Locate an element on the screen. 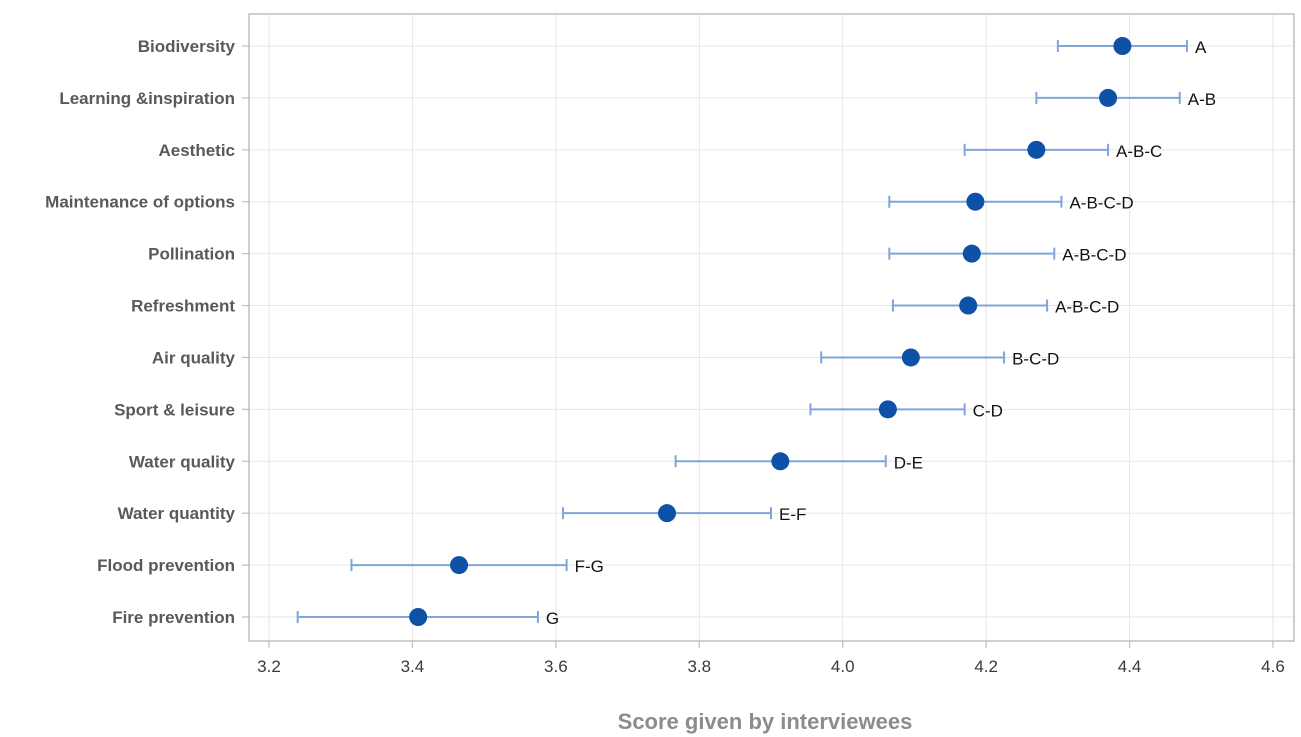 The height and width of the screenshot is (737, 1301). group-label: A-B-C is located at coordinates (1139, 151).